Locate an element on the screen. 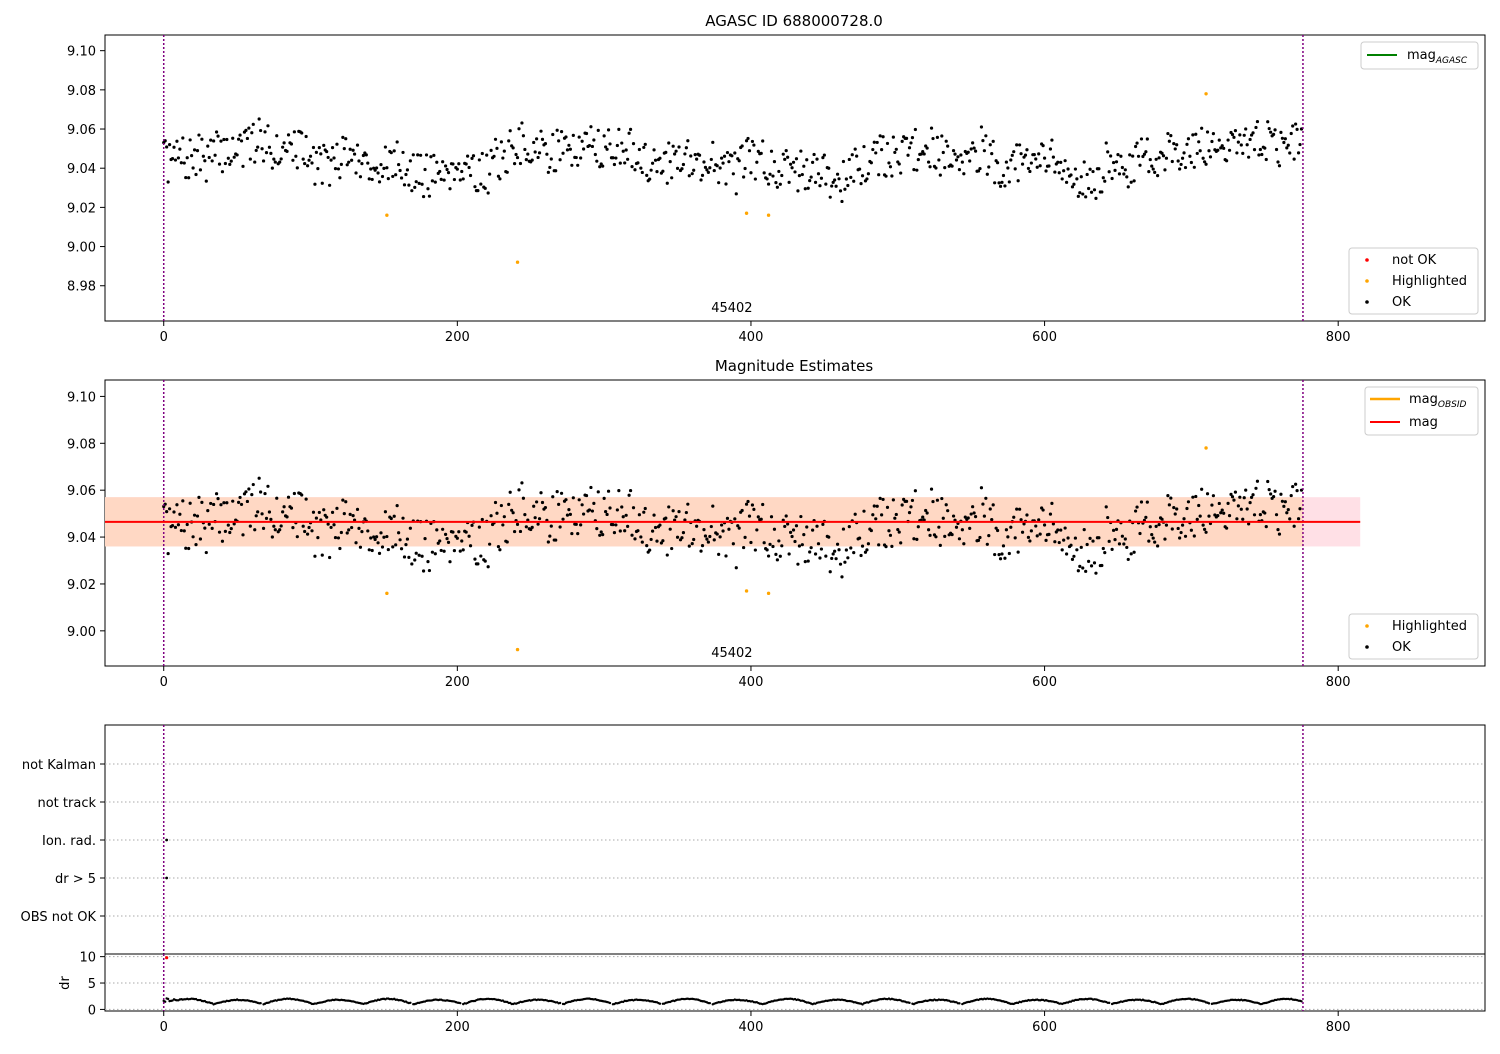 The image size is (1500, 1054). flag-label: not Kalman is located at coordinates (59, 765).